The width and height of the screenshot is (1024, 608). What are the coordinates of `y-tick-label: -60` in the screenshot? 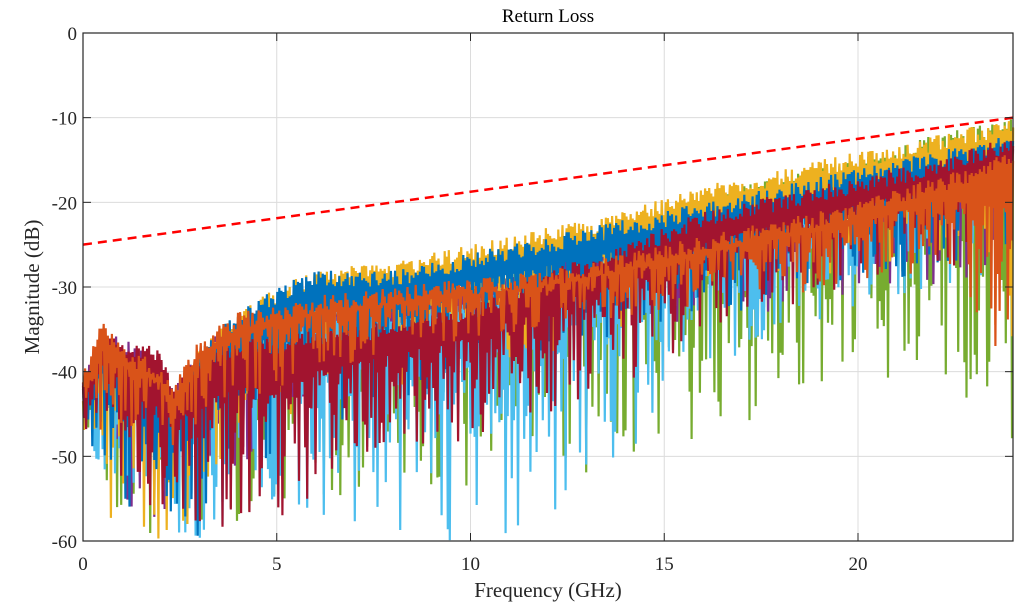 It's located at (64, 542).